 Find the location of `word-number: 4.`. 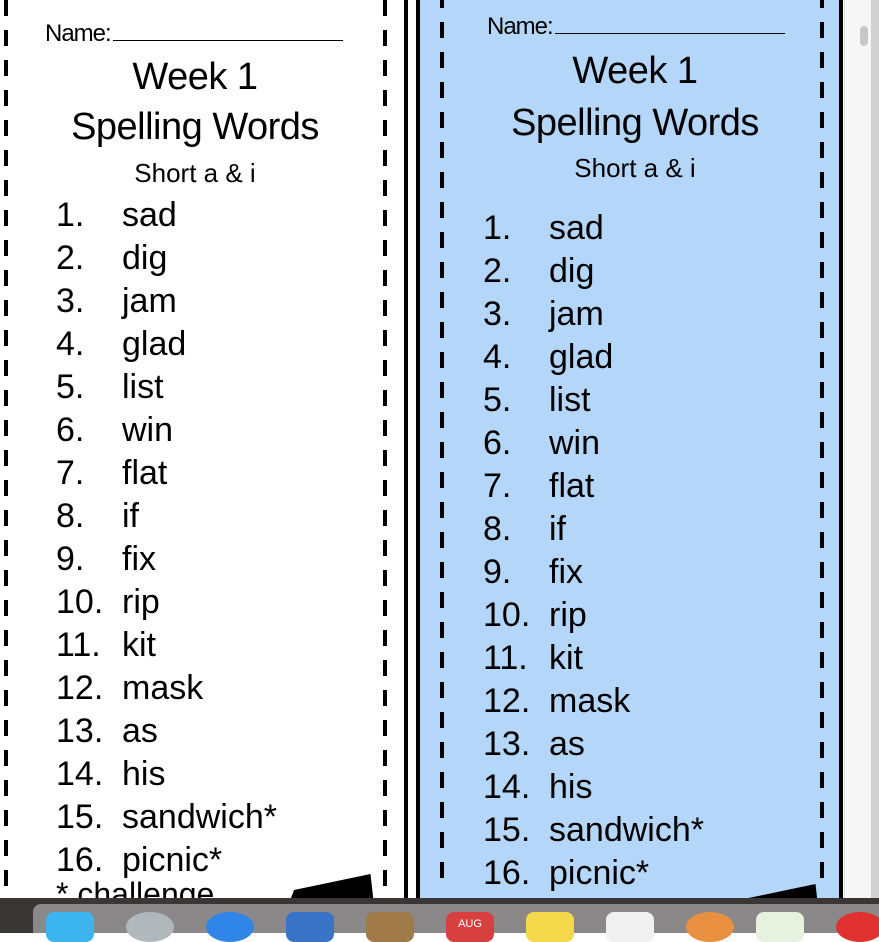

word-number: 4. is located at coordinates (497, 357).